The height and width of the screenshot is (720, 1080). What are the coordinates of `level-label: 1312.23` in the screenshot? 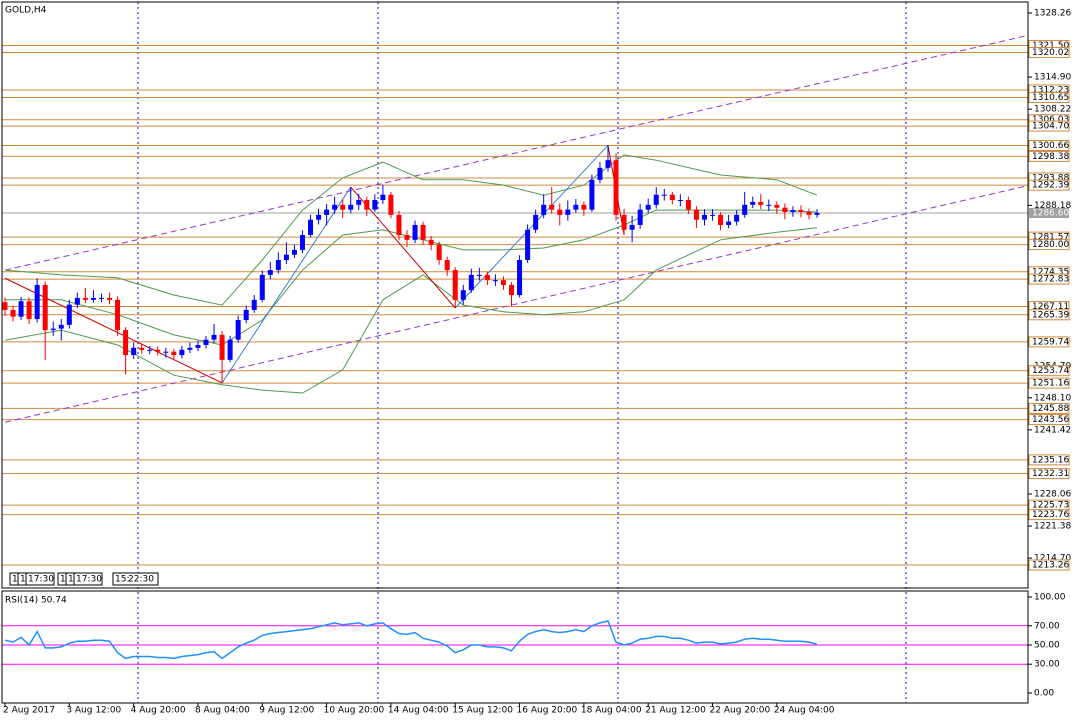 It's located at (1050, 90).